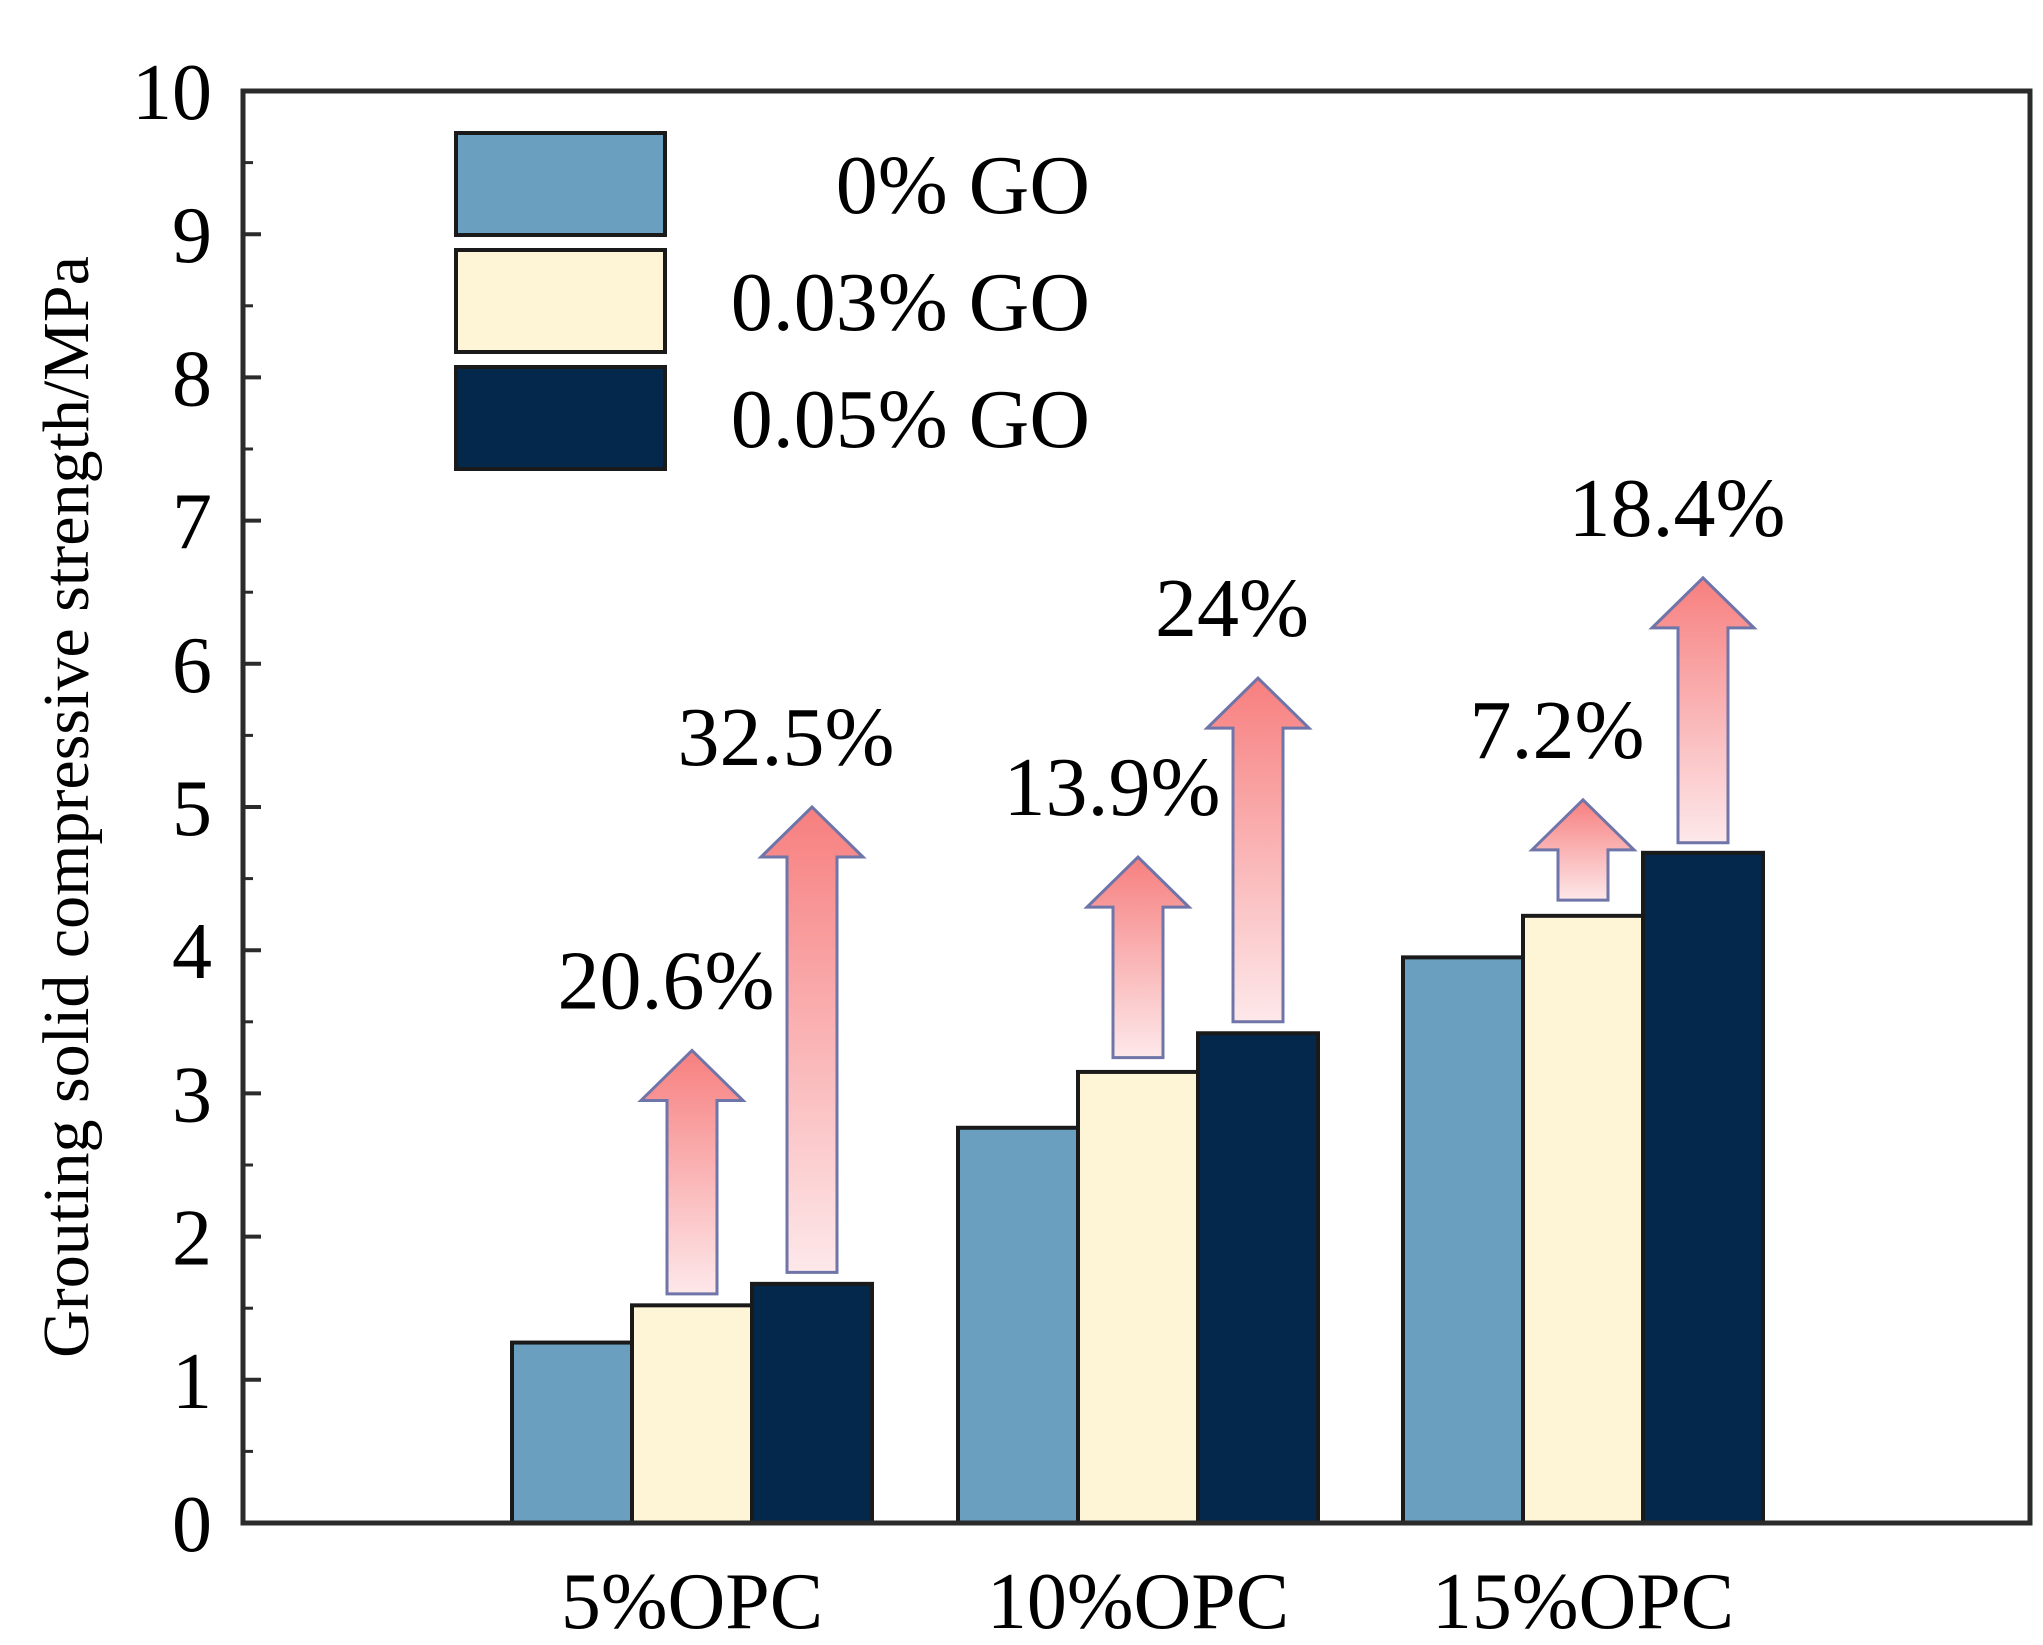 The height and width of the screenshot is (1645, 2043). What do you see at coordinates (172, 93) in the screenshot?
I see `y-tick-label: 10` at bounding box center [172, 93].